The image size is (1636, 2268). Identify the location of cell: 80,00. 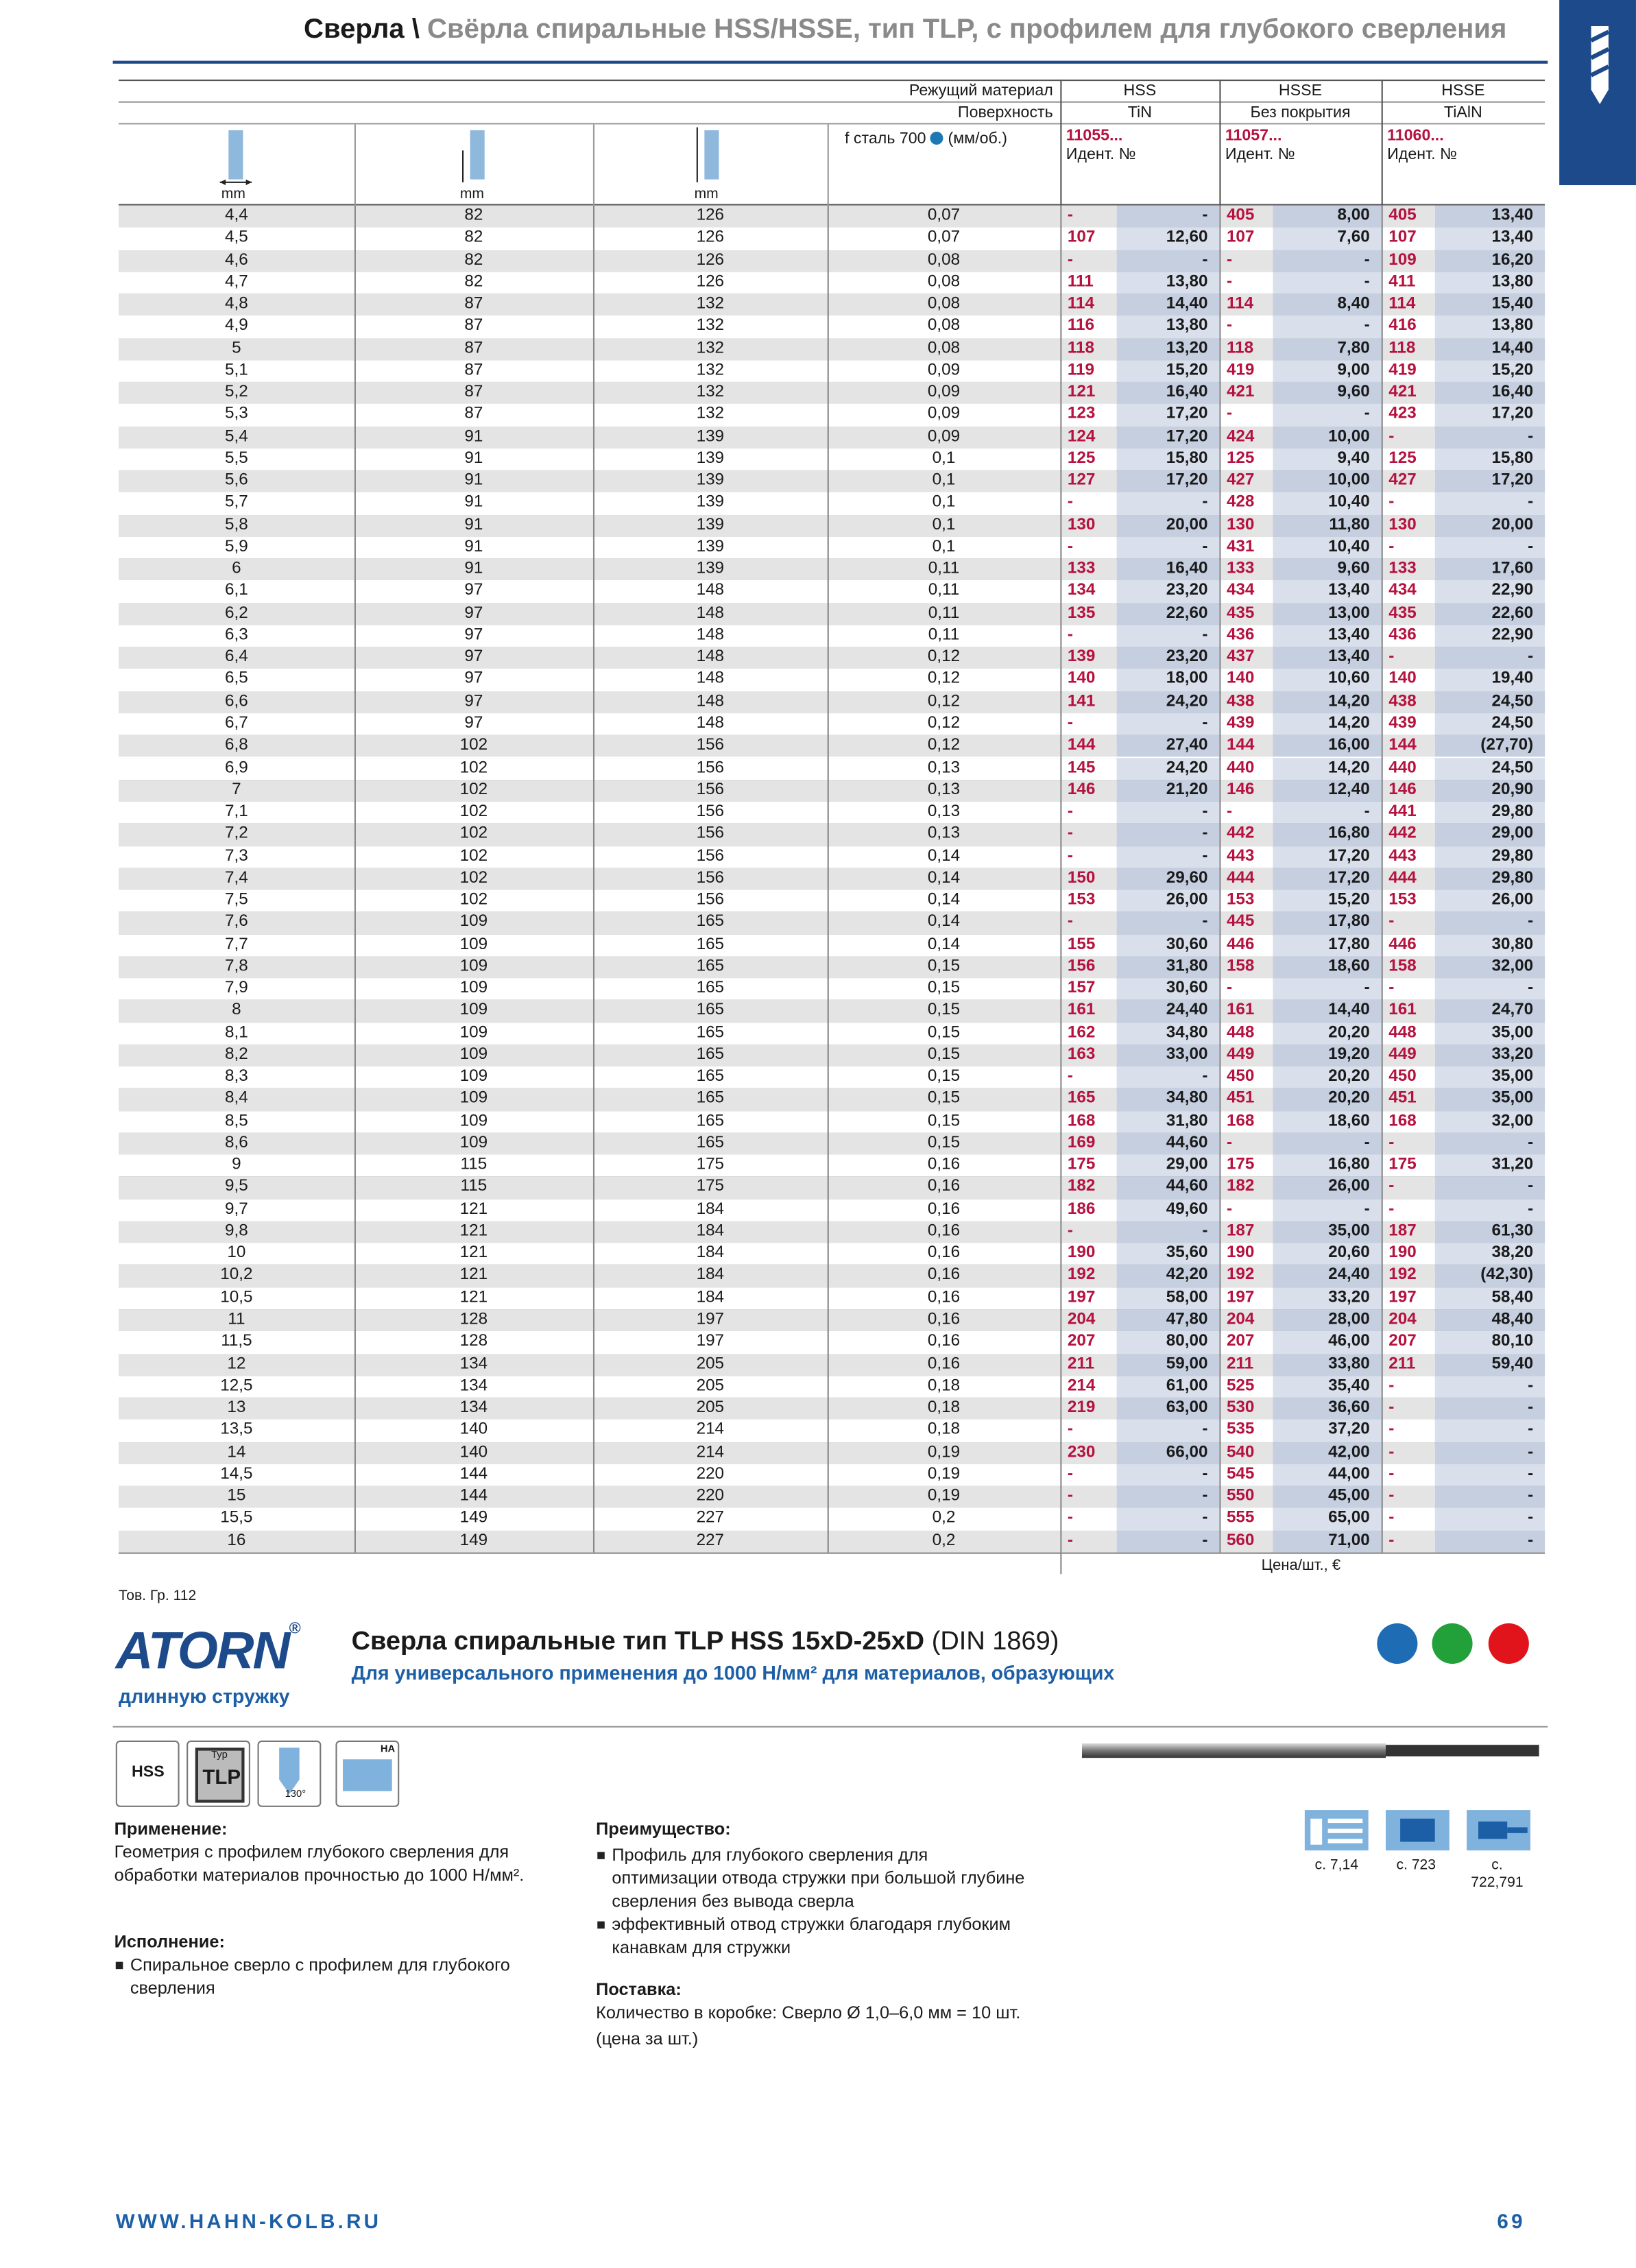
(1168, 1343).